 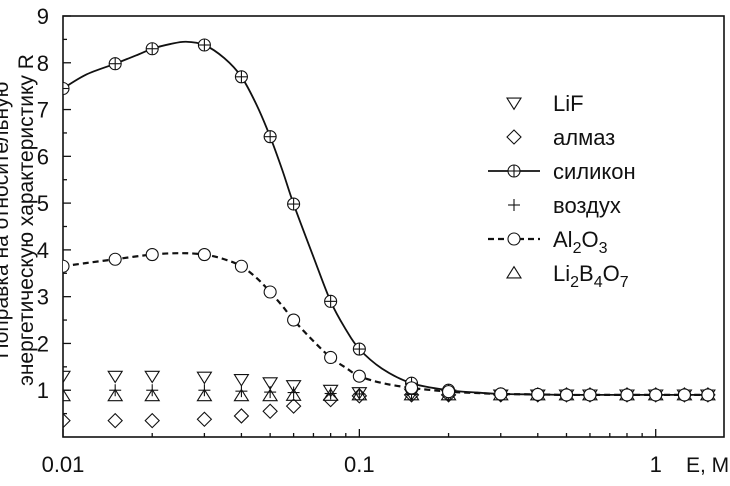 I want to click on y-tick-label: 1, so click(x=43, y=390).